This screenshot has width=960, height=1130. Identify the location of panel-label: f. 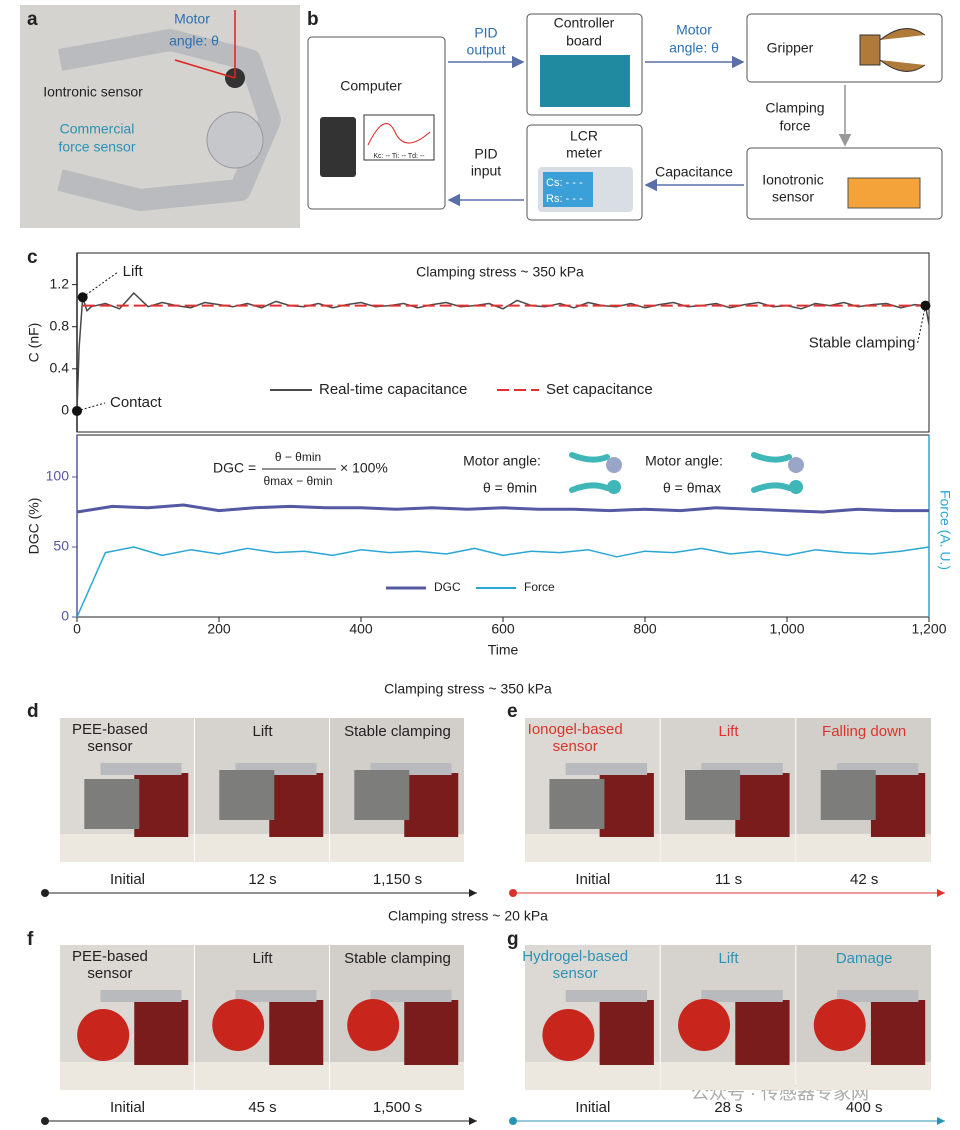
(30, 939).